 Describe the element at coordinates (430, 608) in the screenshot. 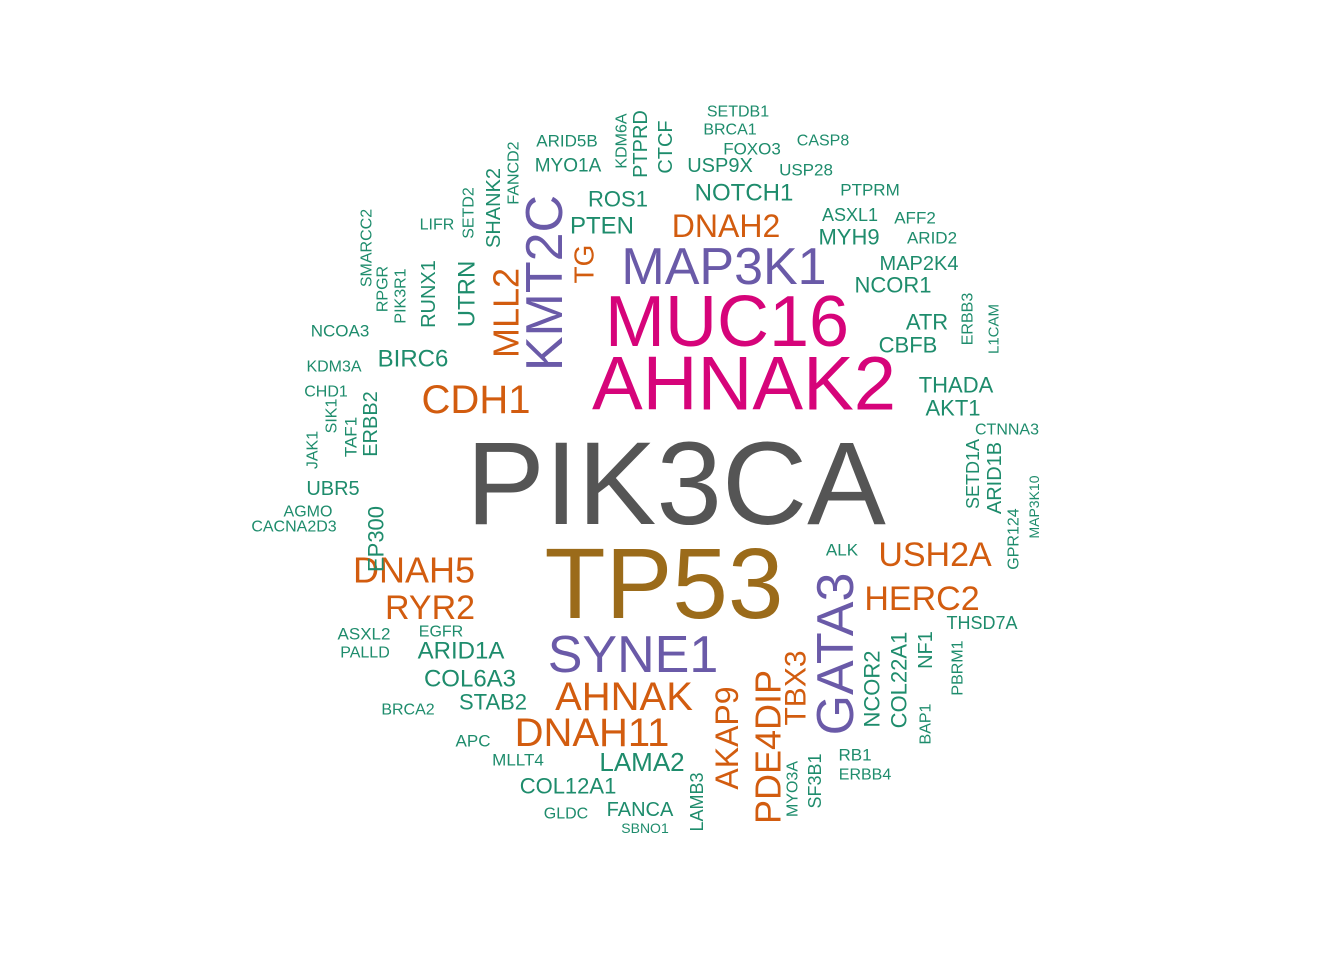

I see `word-ryr2: RYR2` at that location.